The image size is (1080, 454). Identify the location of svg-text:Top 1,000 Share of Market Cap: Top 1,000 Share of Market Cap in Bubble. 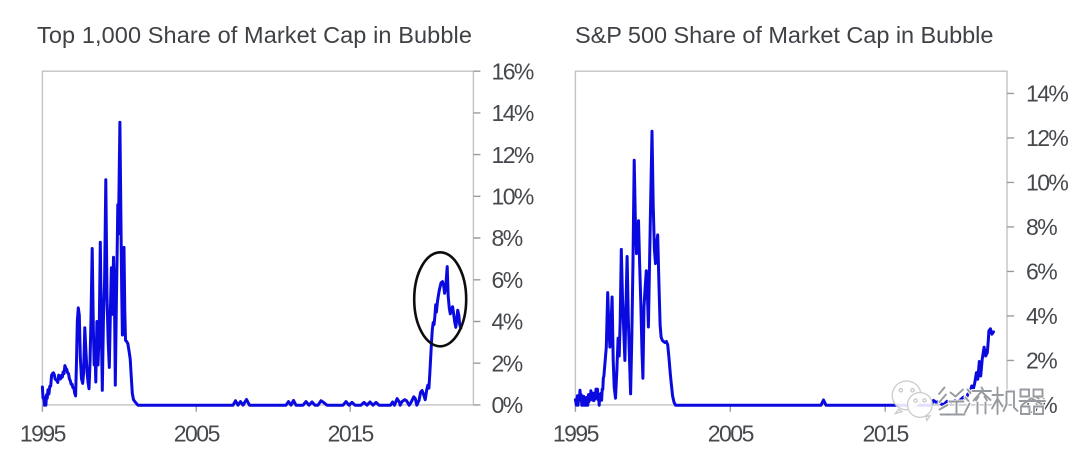
(254, 35).